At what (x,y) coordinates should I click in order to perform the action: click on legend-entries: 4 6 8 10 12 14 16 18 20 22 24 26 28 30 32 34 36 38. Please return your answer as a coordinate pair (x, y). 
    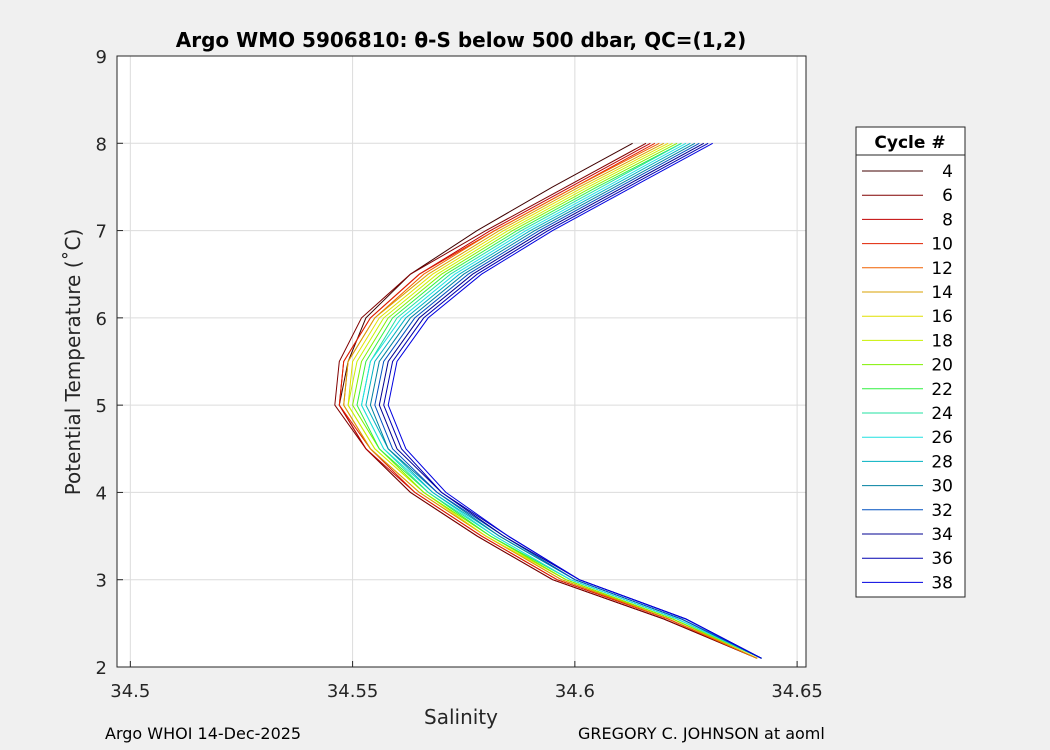
    Looking at the image, I should click on (907, 377).